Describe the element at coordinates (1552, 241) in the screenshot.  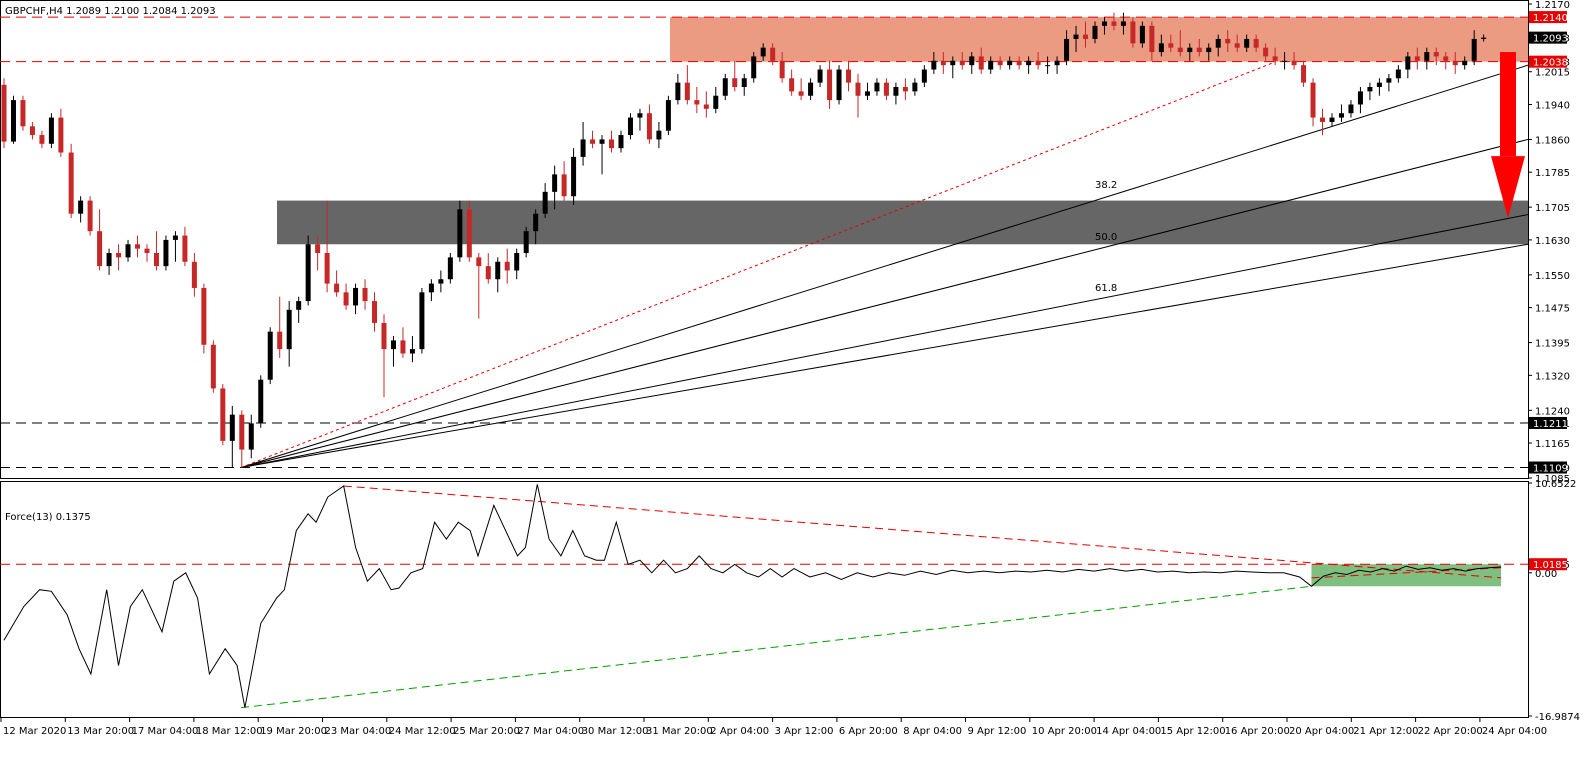
I see `y-tick-label: 1.1630` at that location.